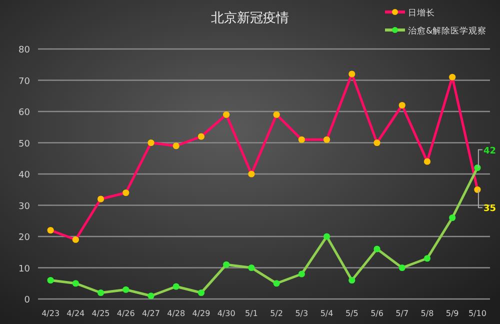 The height and width of the screenshot is (324, 500). What do you see at coordinates (201, 313) in the screenshot?
I see `x-tick-label: 4/29` at bounding box center [201, 313].